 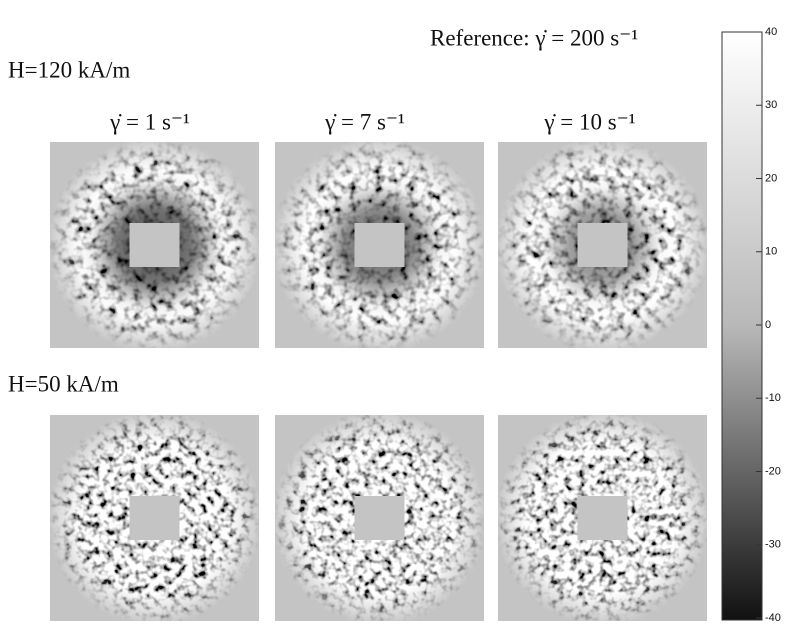 What do you see at coordinates (771, 32) in the screenshot?
I see `colorbar-tick-label: 40` at bounding box center [771, 32].